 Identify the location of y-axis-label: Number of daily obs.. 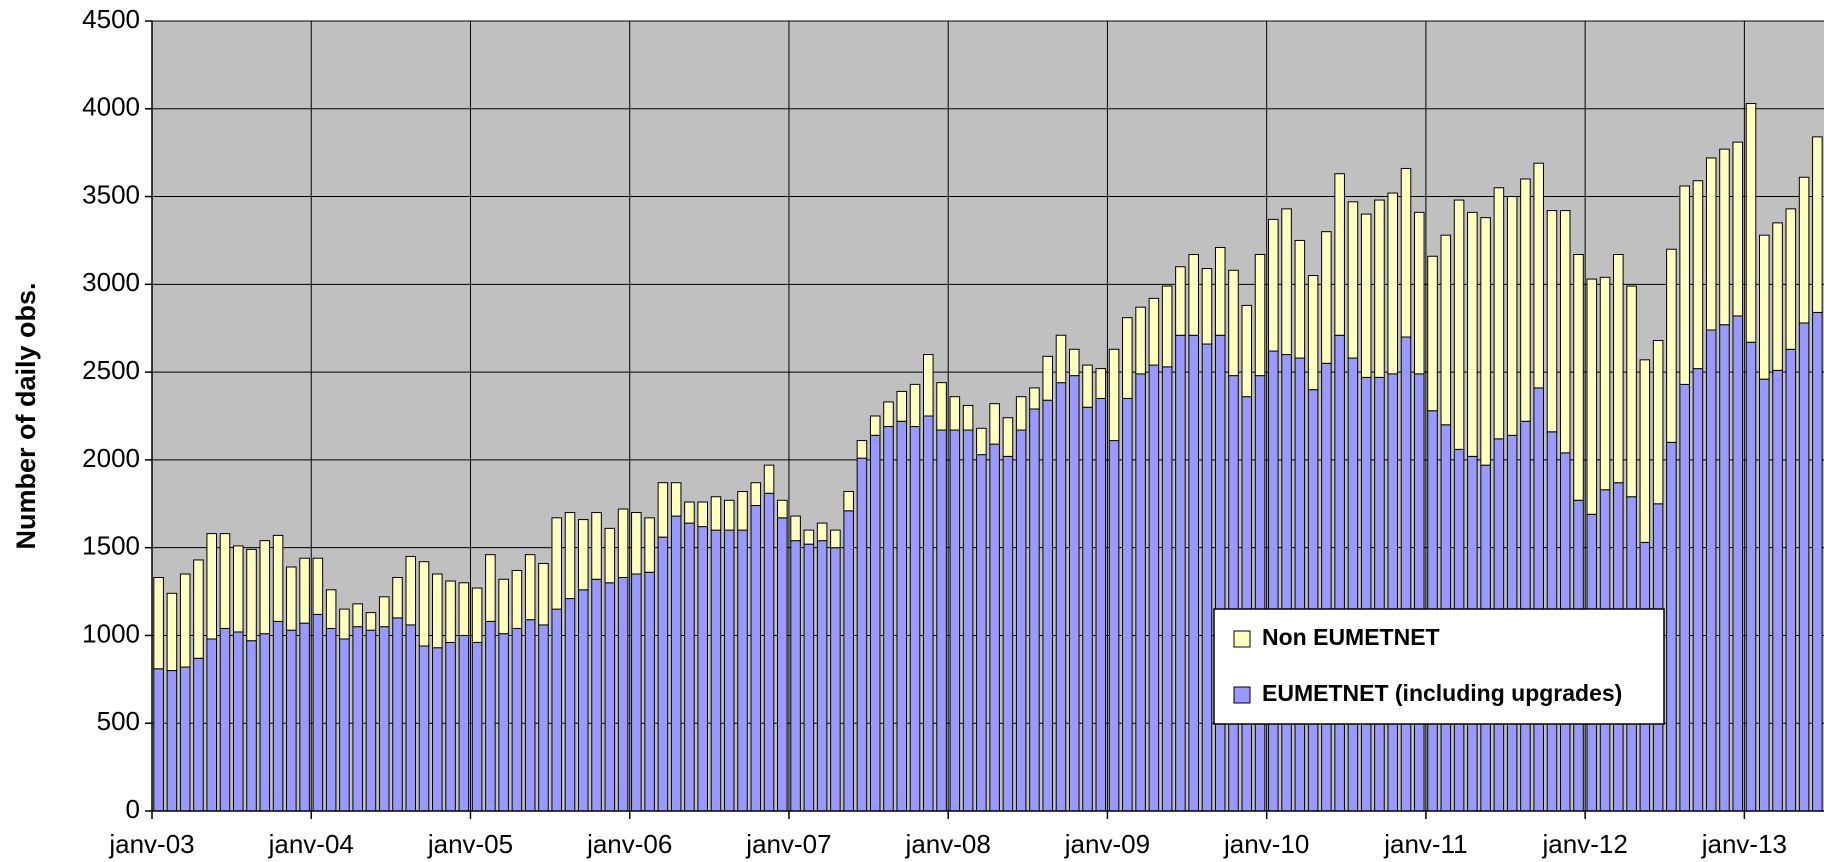
(26, 415).